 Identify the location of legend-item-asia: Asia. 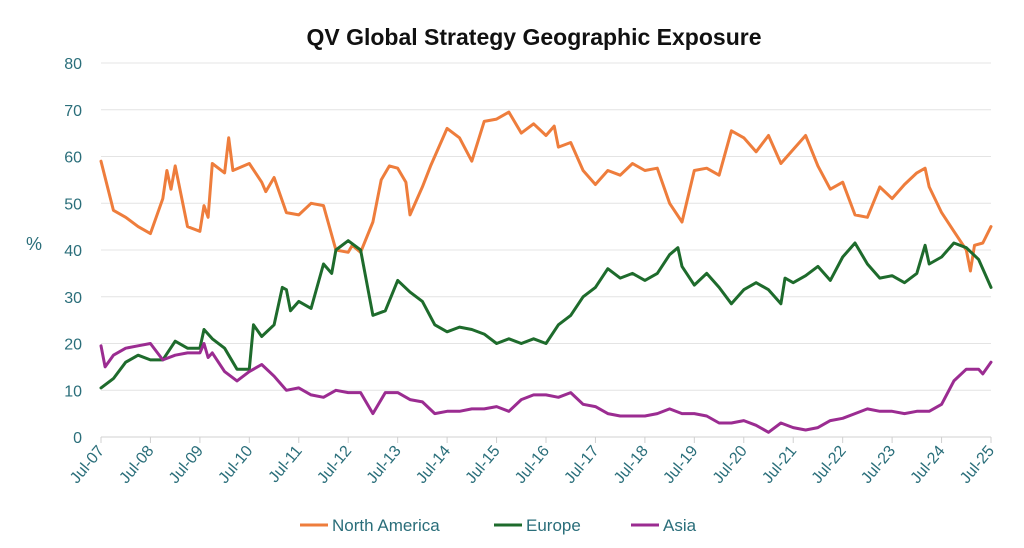
(664, 525).